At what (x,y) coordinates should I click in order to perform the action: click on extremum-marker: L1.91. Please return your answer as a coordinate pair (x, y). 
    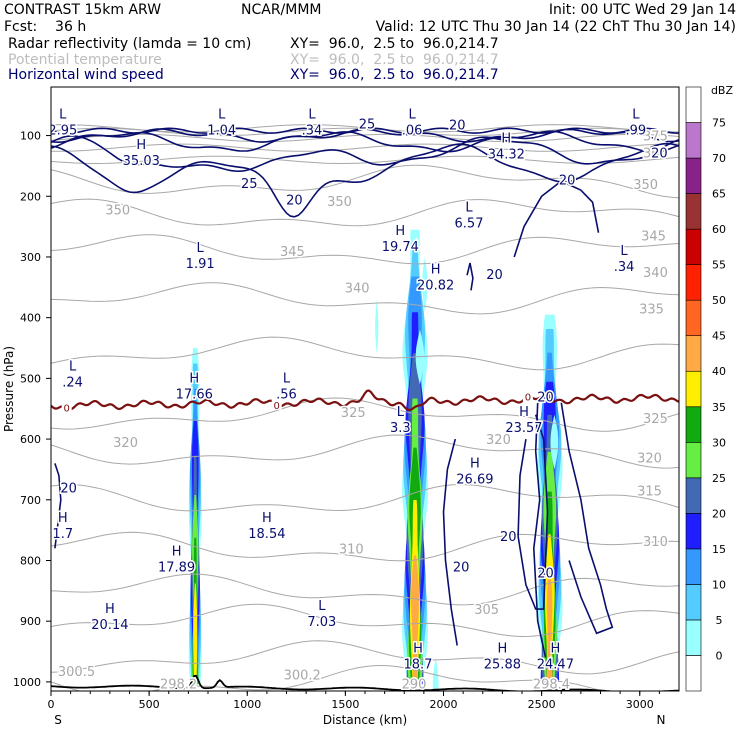
    Looking at the image, I should click on (200, 257).